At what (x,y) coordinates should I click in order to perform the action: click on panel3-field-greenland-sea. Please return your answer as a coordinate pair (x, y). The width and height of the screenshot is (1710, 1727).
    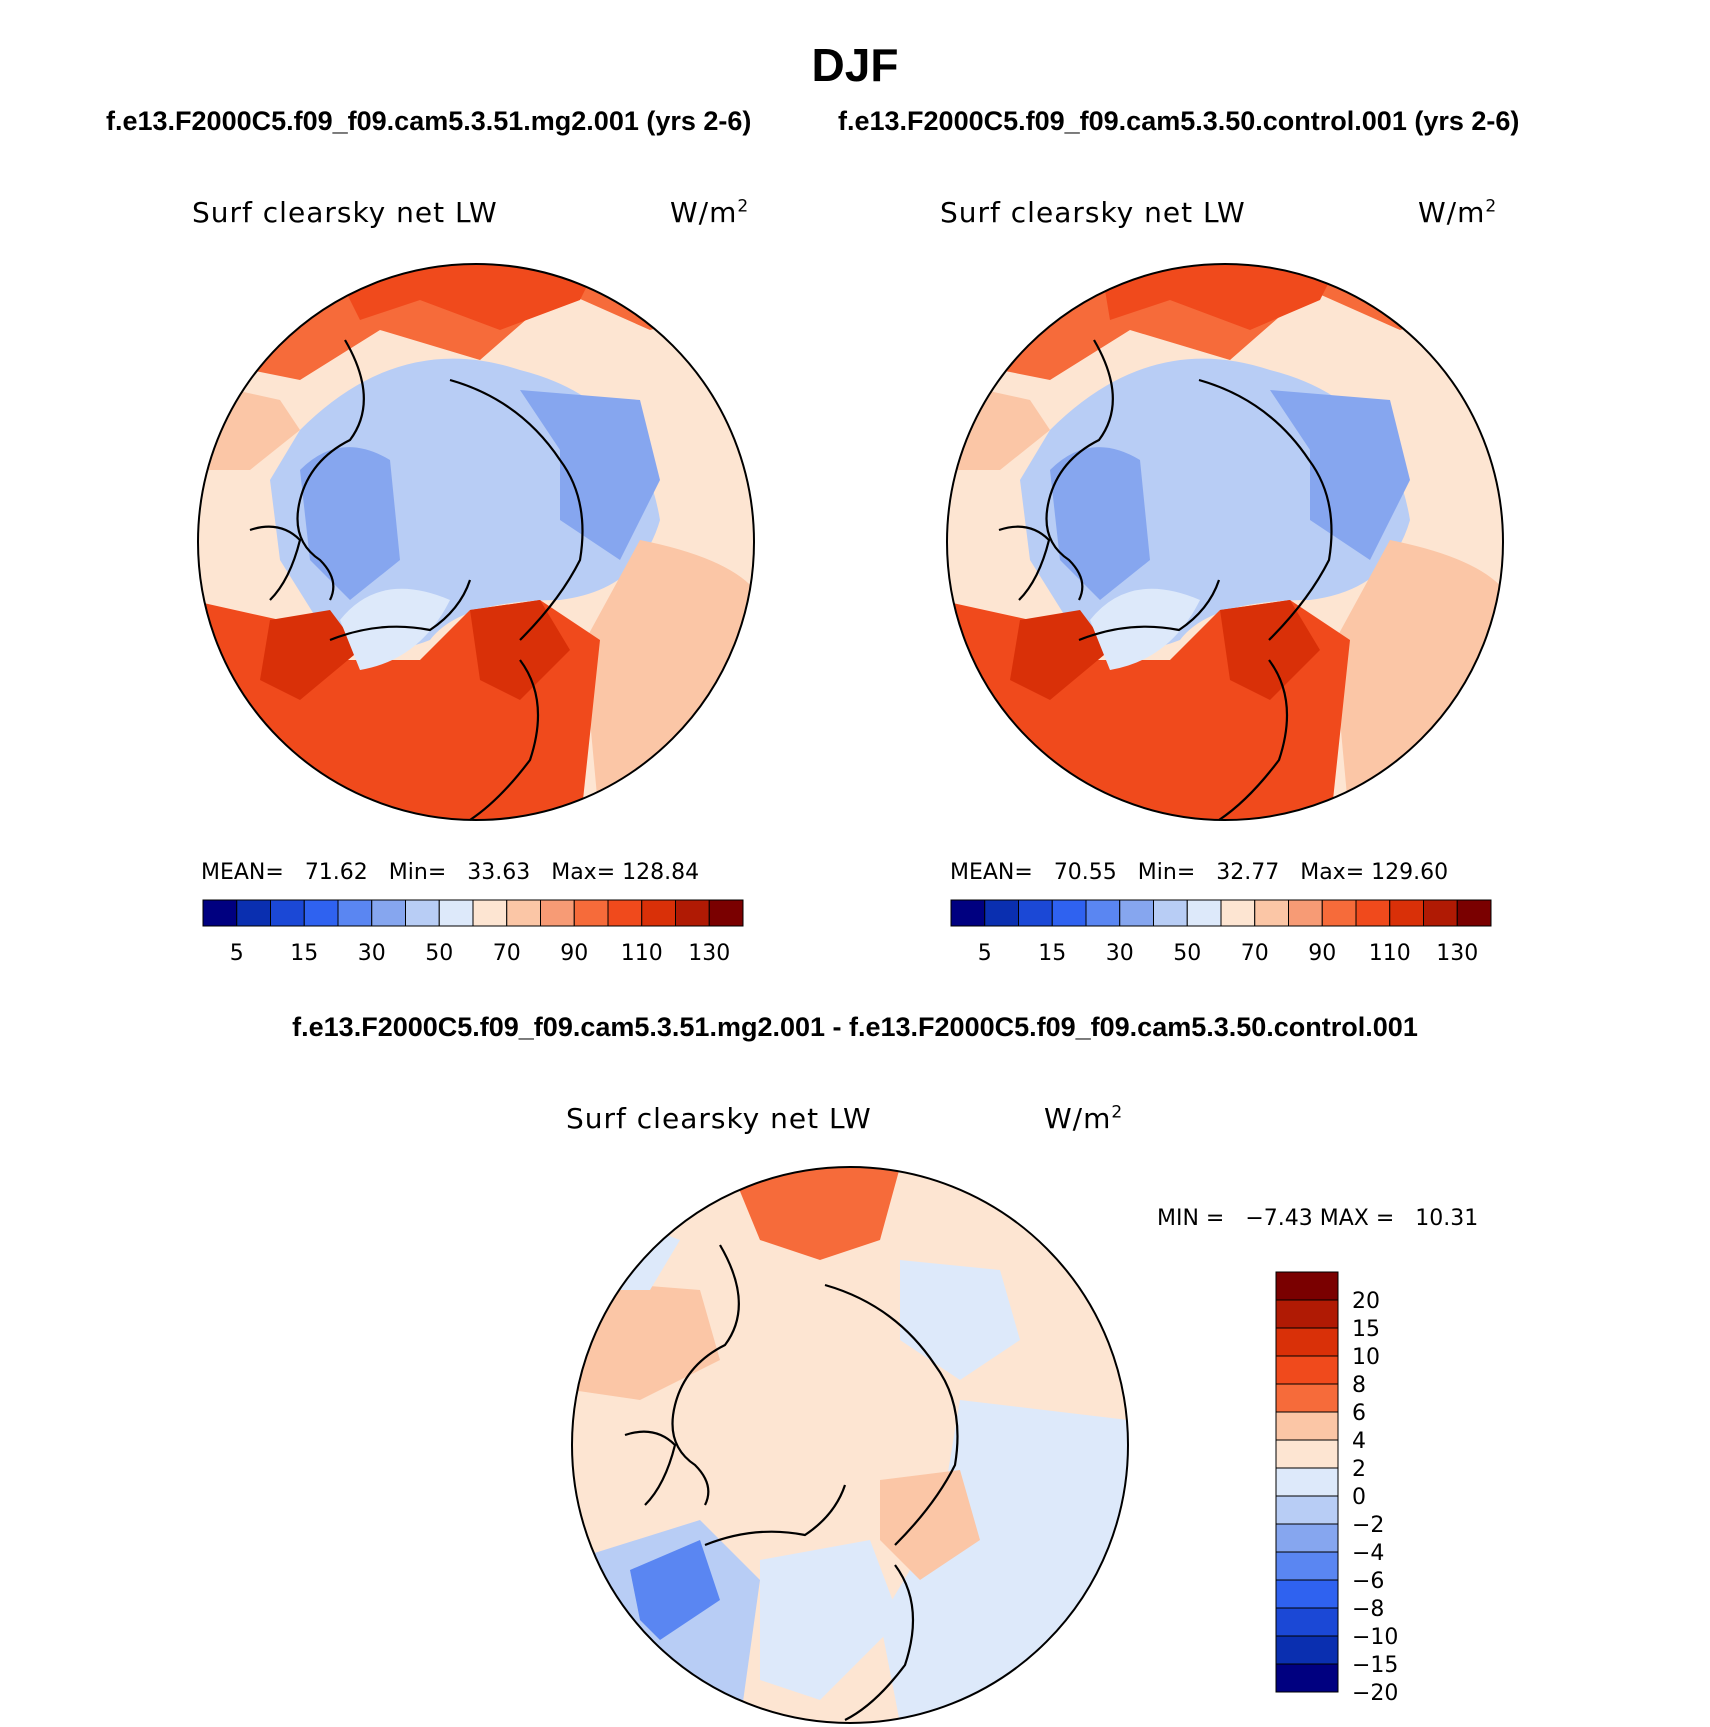
    Looking at the image, I should click on (830, 1620).